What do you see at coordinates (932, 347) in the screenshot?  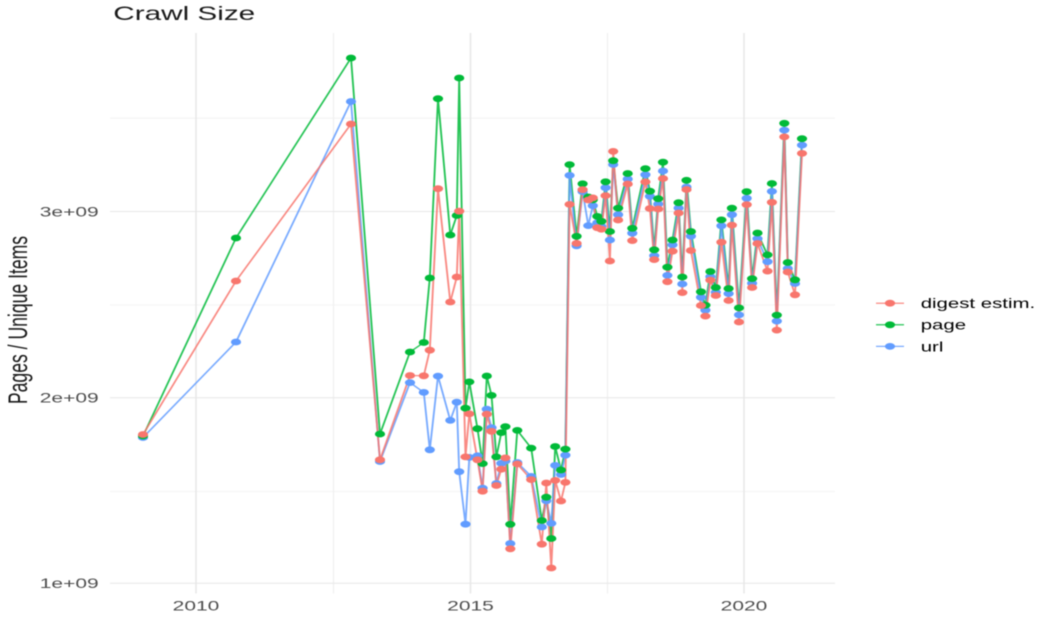 I see `svg-text: url` at bounding box center [932, 347].